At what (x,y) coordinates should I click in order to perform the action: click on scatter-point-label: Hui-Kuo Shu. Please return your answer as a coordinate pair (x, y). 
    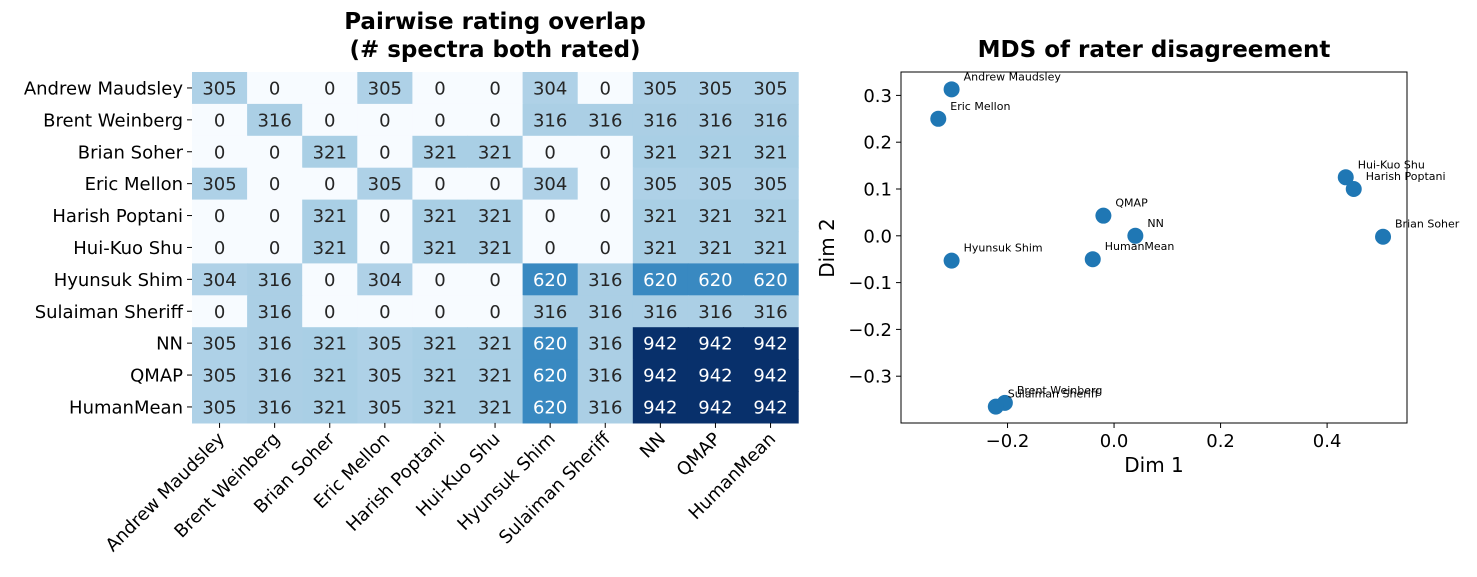
    Looking at the image, I should click on (1391, 164).